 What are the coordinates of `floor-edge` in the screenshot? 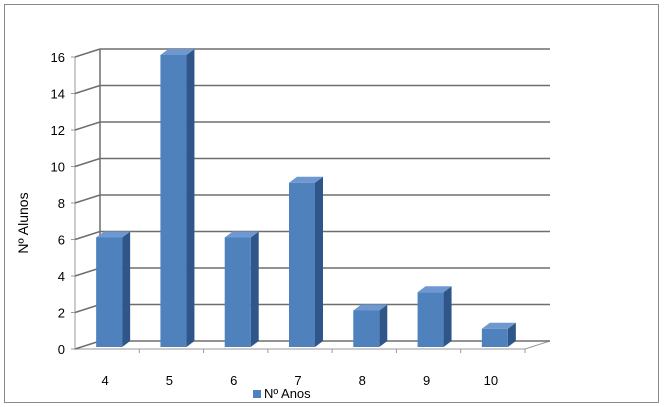 It's located at (537, 345).